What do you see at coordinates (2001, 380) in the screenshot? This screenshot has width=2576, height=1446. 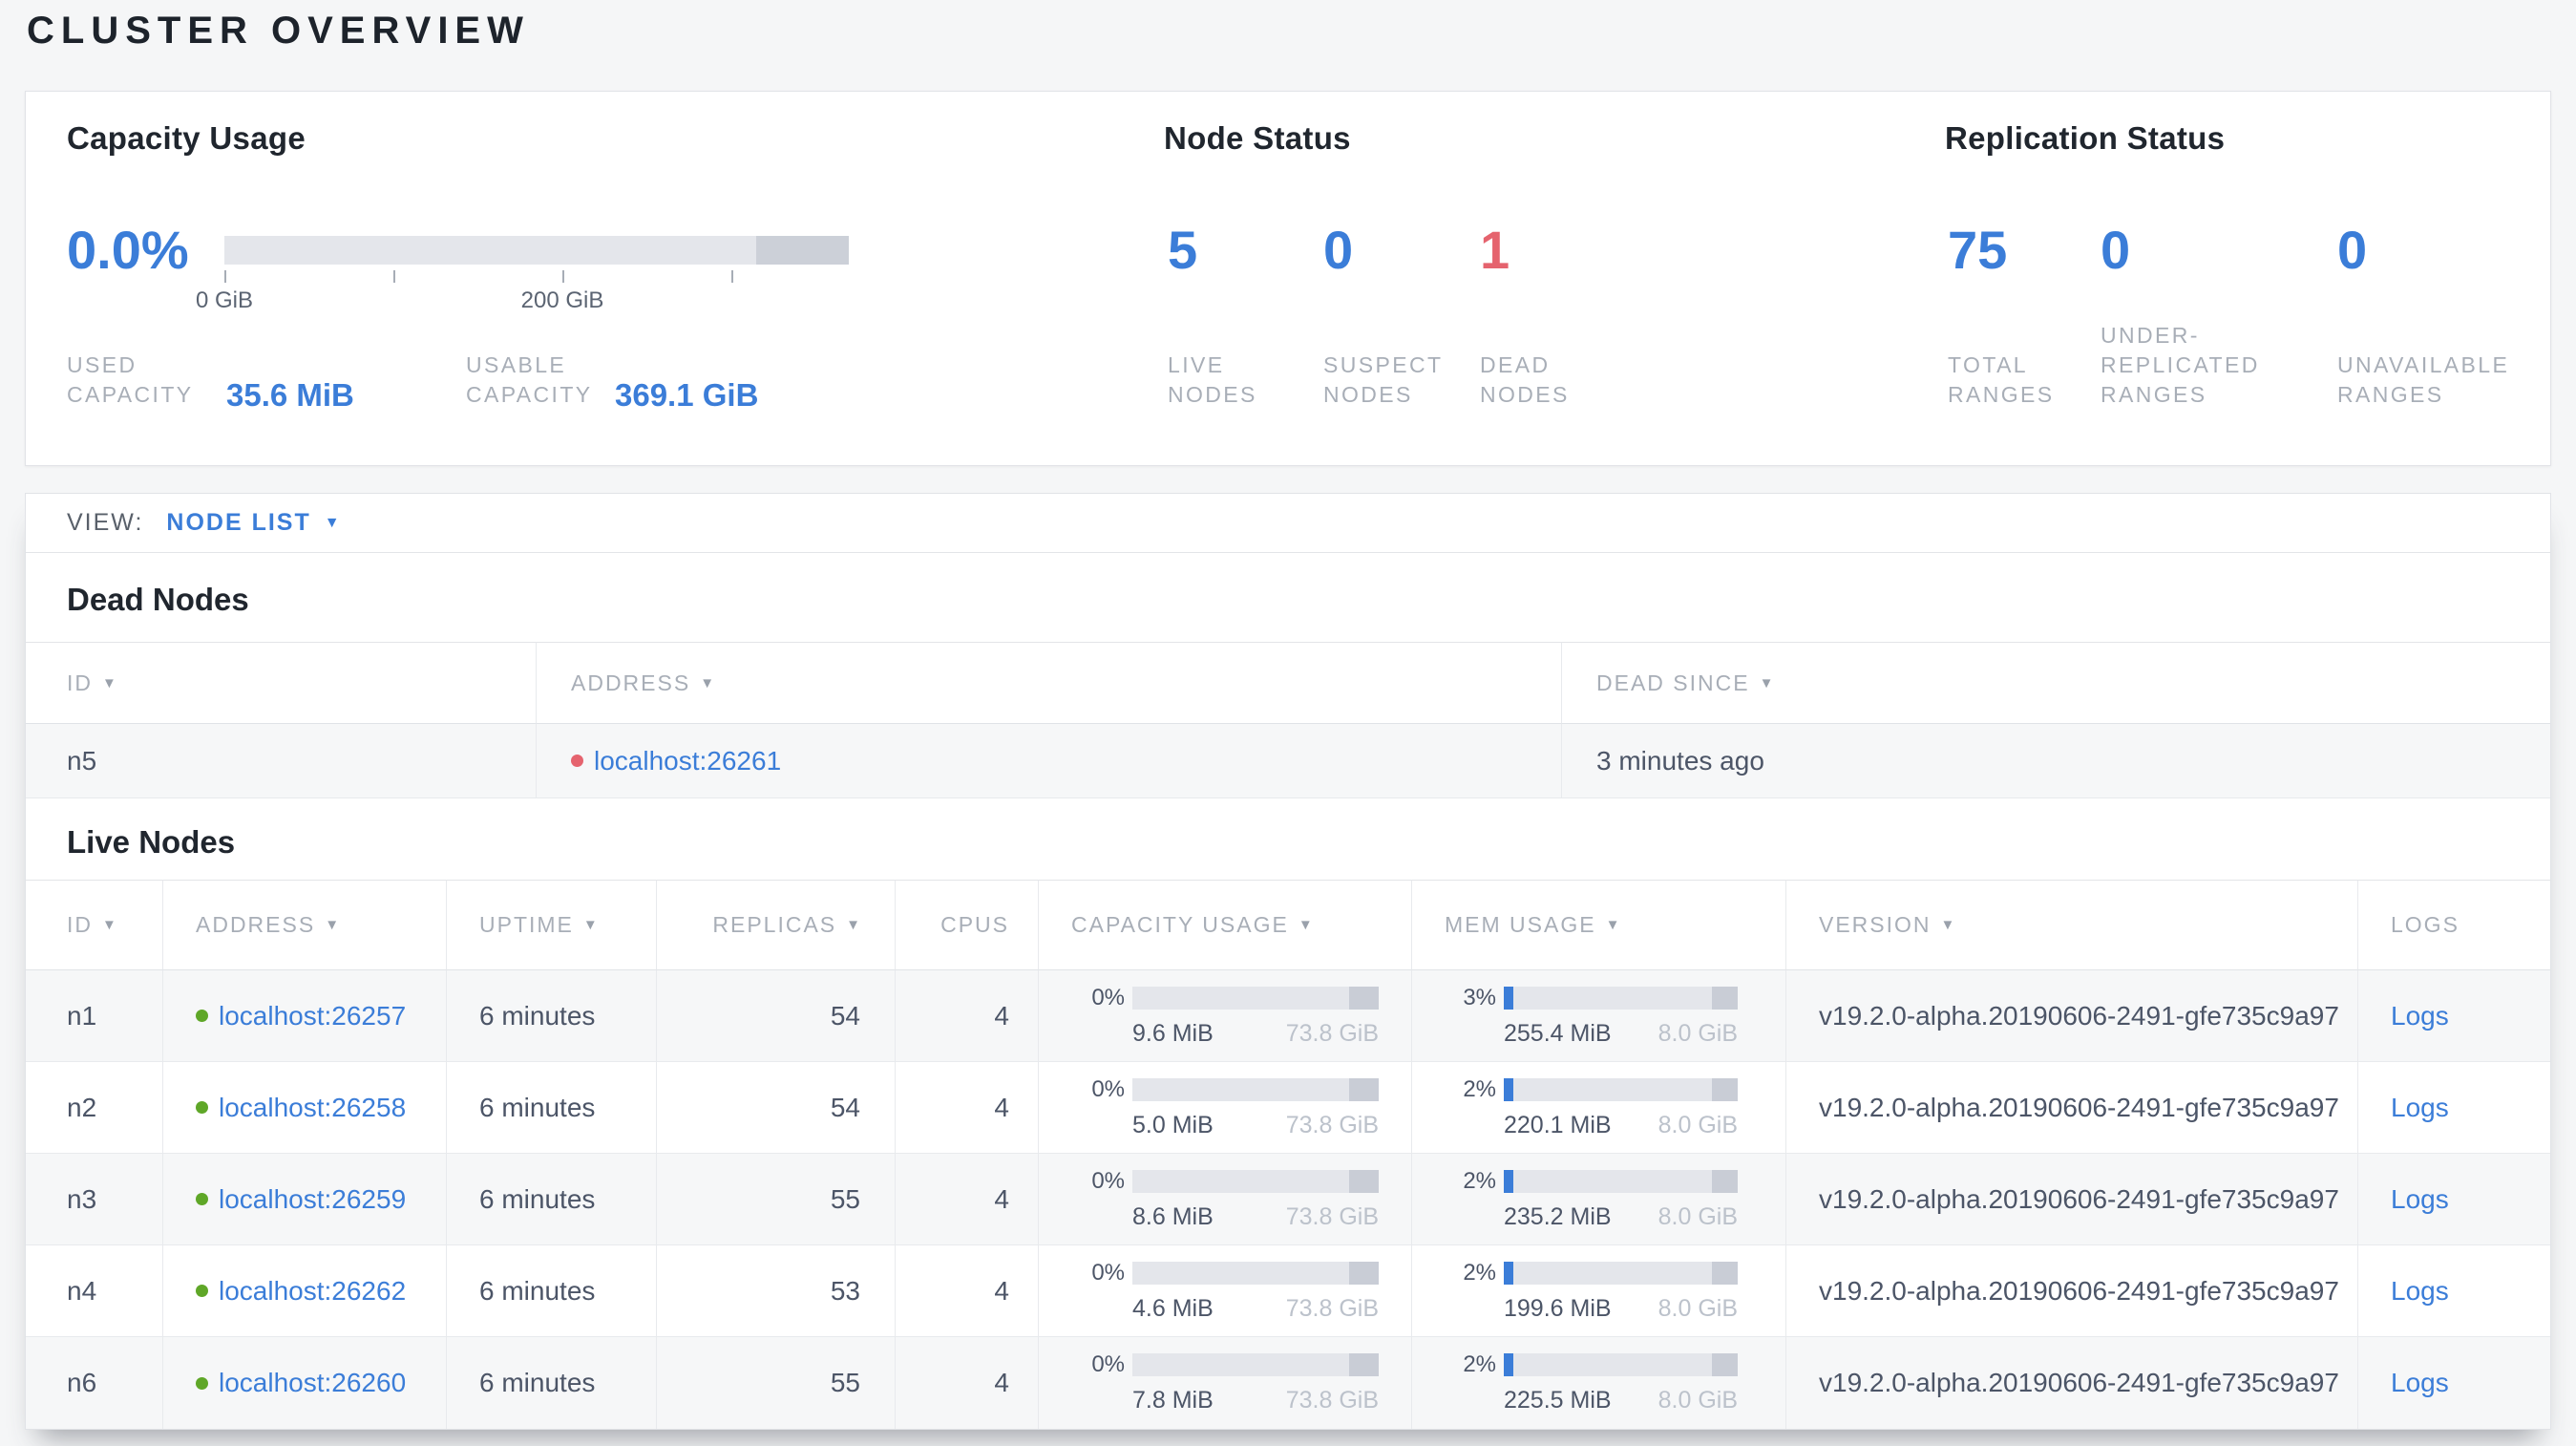 I see `total-ranges-label: TOTAL RANGES` at bounding box center [2001, 380].